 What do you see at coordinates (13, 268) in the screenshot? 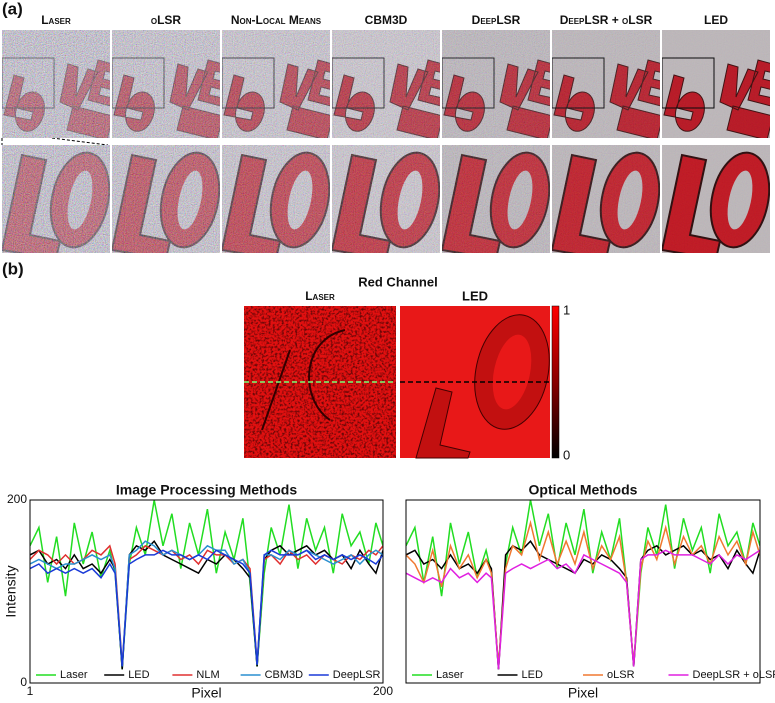
I see `panel-label: (b)` at bounding box center [13, 268].